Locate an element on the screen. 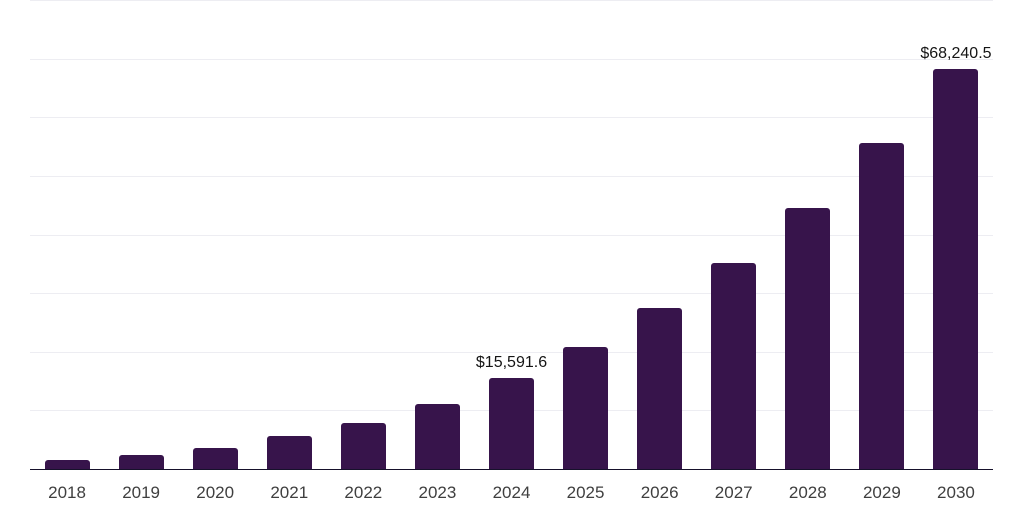 This screenshot has height=512, width=1024. bar-2021 is located at coordinates (289, 452).